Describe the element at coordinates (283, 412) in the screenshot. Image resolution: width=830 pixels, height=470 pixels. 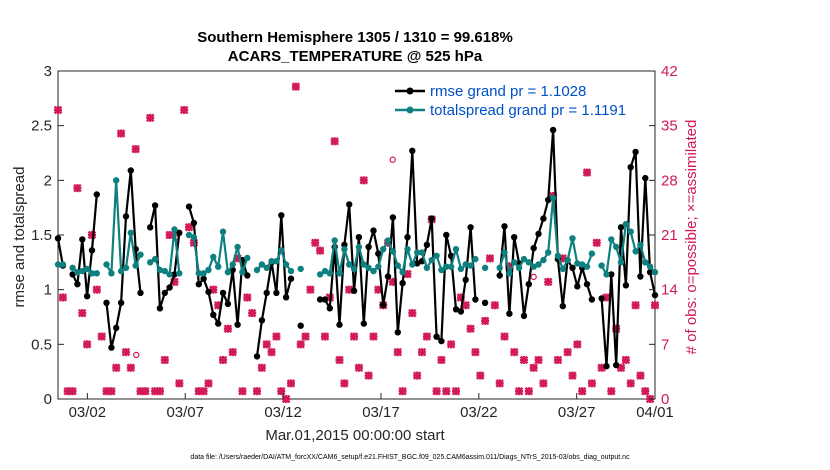
I see `x-tick-label: 03/12` at that location.